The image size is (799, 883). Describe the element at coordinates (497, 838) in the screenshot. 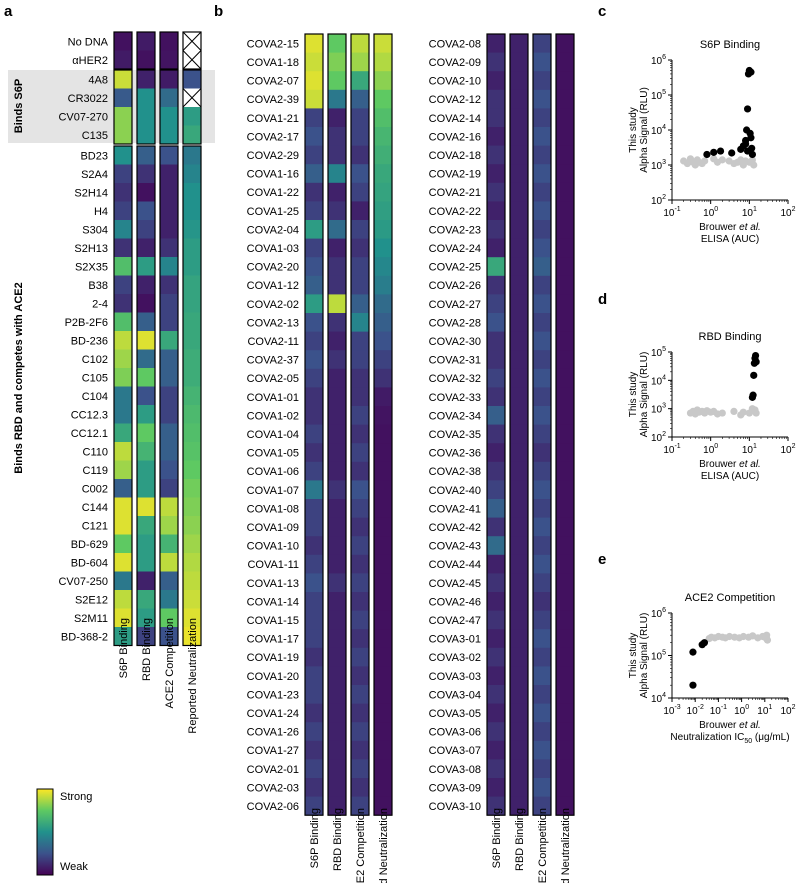

I see `panel-b-right-column-label: S6P Binding` at that location.